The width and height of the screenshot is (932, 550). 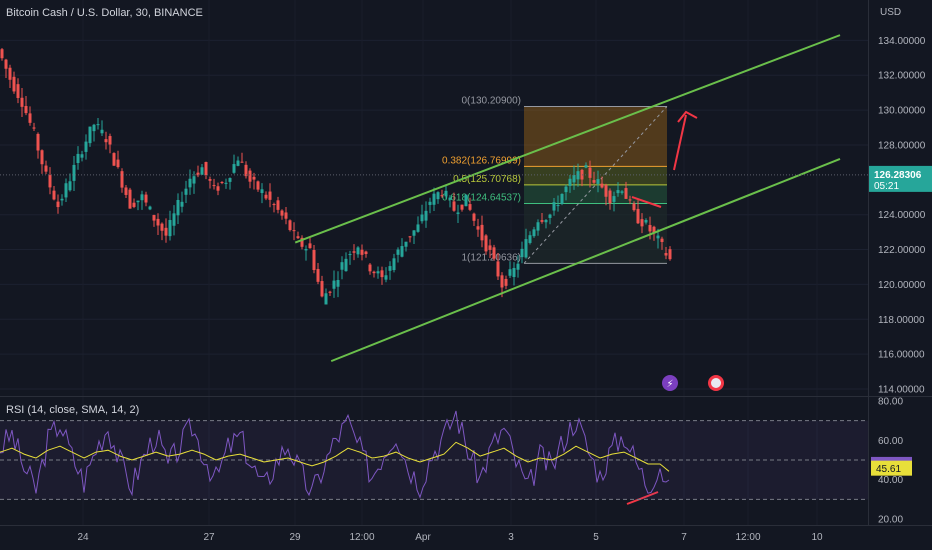 What do you see at coordinates (902, 76) in the screenshot?
I see `price-axis-label: 132.00000` at bounding box center [902, 76].